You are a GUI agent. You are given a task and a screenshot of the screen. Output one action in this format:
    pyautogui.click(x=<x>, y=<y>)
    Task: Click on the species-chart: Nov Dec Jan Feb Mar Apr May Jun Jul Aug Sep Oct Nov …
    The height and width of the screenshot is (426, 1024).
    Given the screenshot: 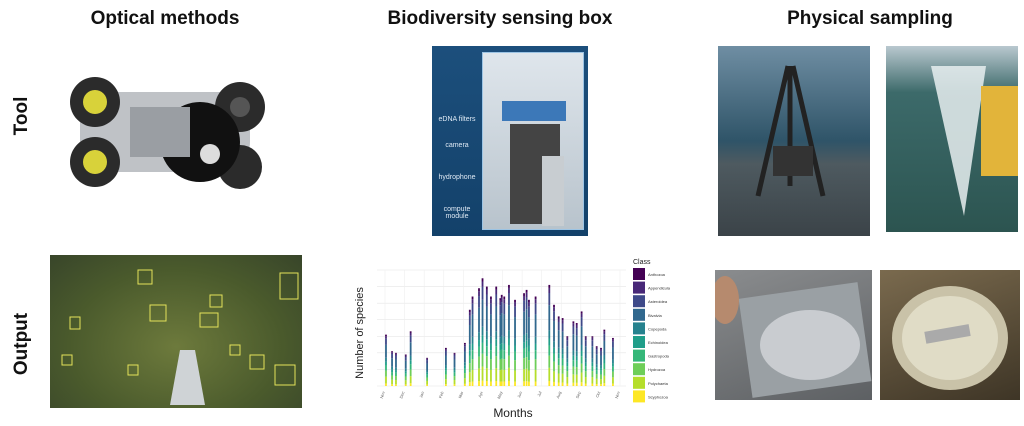 What is the action you would take?
    pyautogui.click(x=512, y=339)
    